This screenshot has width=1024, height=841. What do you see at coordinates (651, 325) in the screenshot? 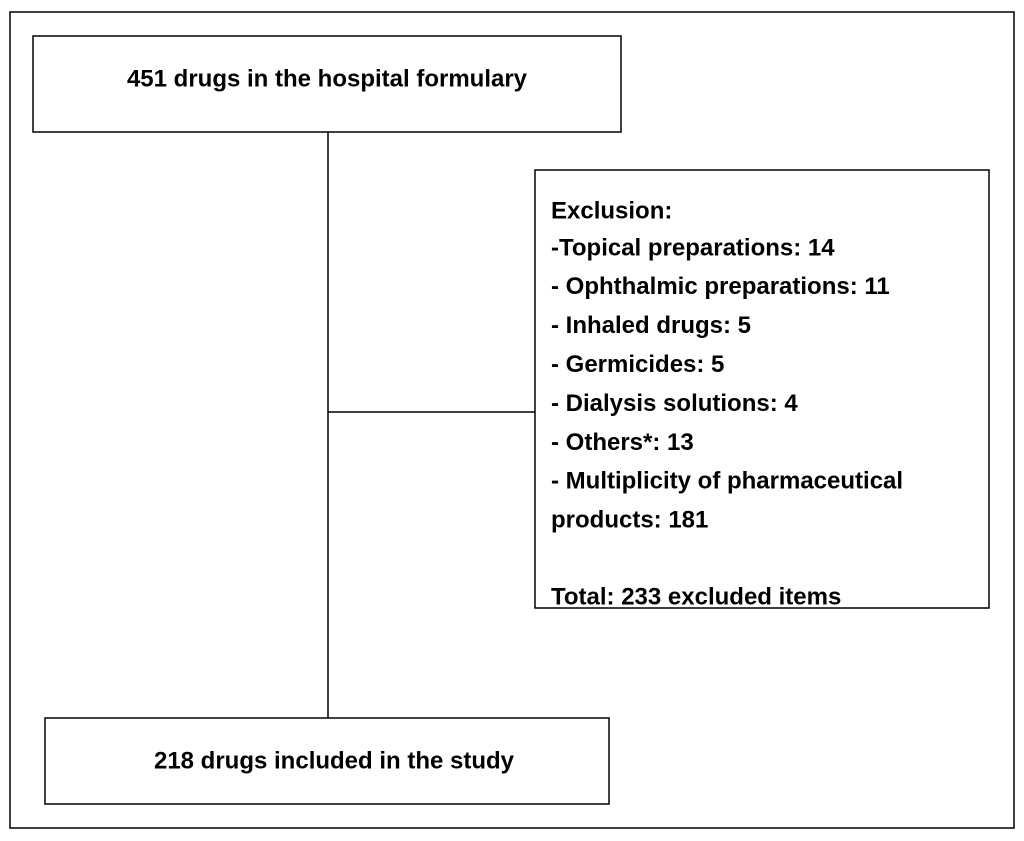
I see `exclusion-item: - Inhaled drugs: 5` at bounding box center [651, 325].